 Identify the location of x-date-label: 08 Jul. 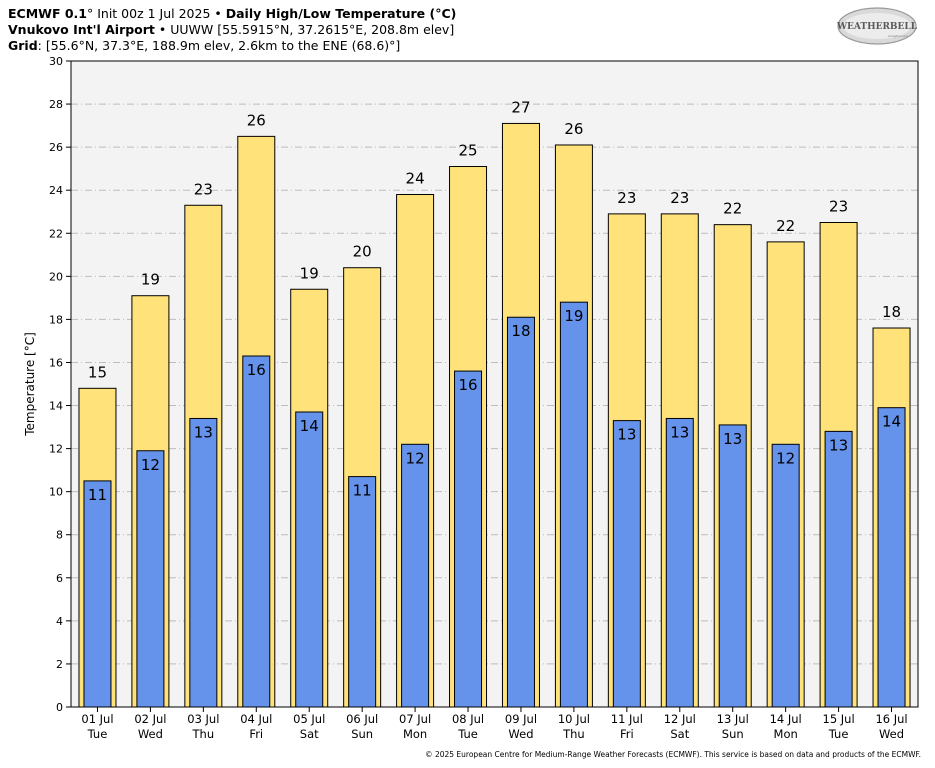
(468, 719).